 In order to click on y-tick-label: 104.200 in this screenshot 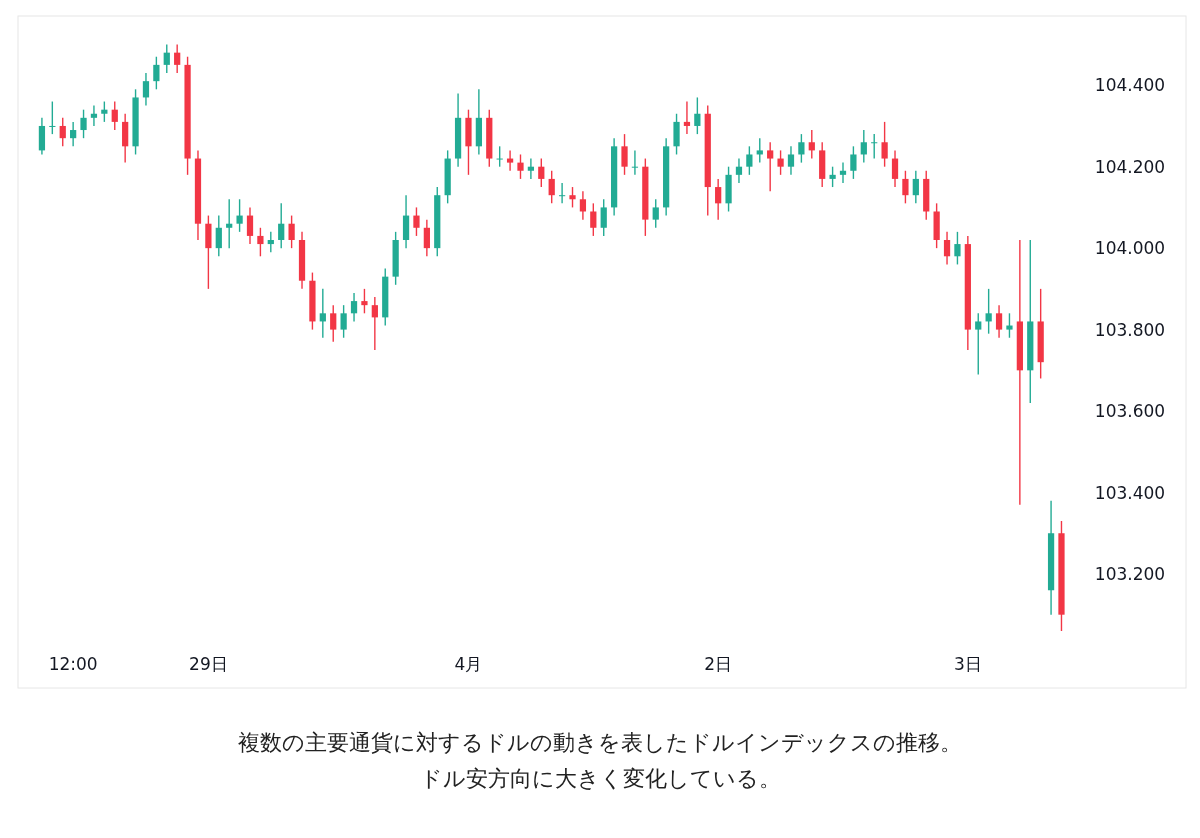, I will do `click(1130, 166)`.